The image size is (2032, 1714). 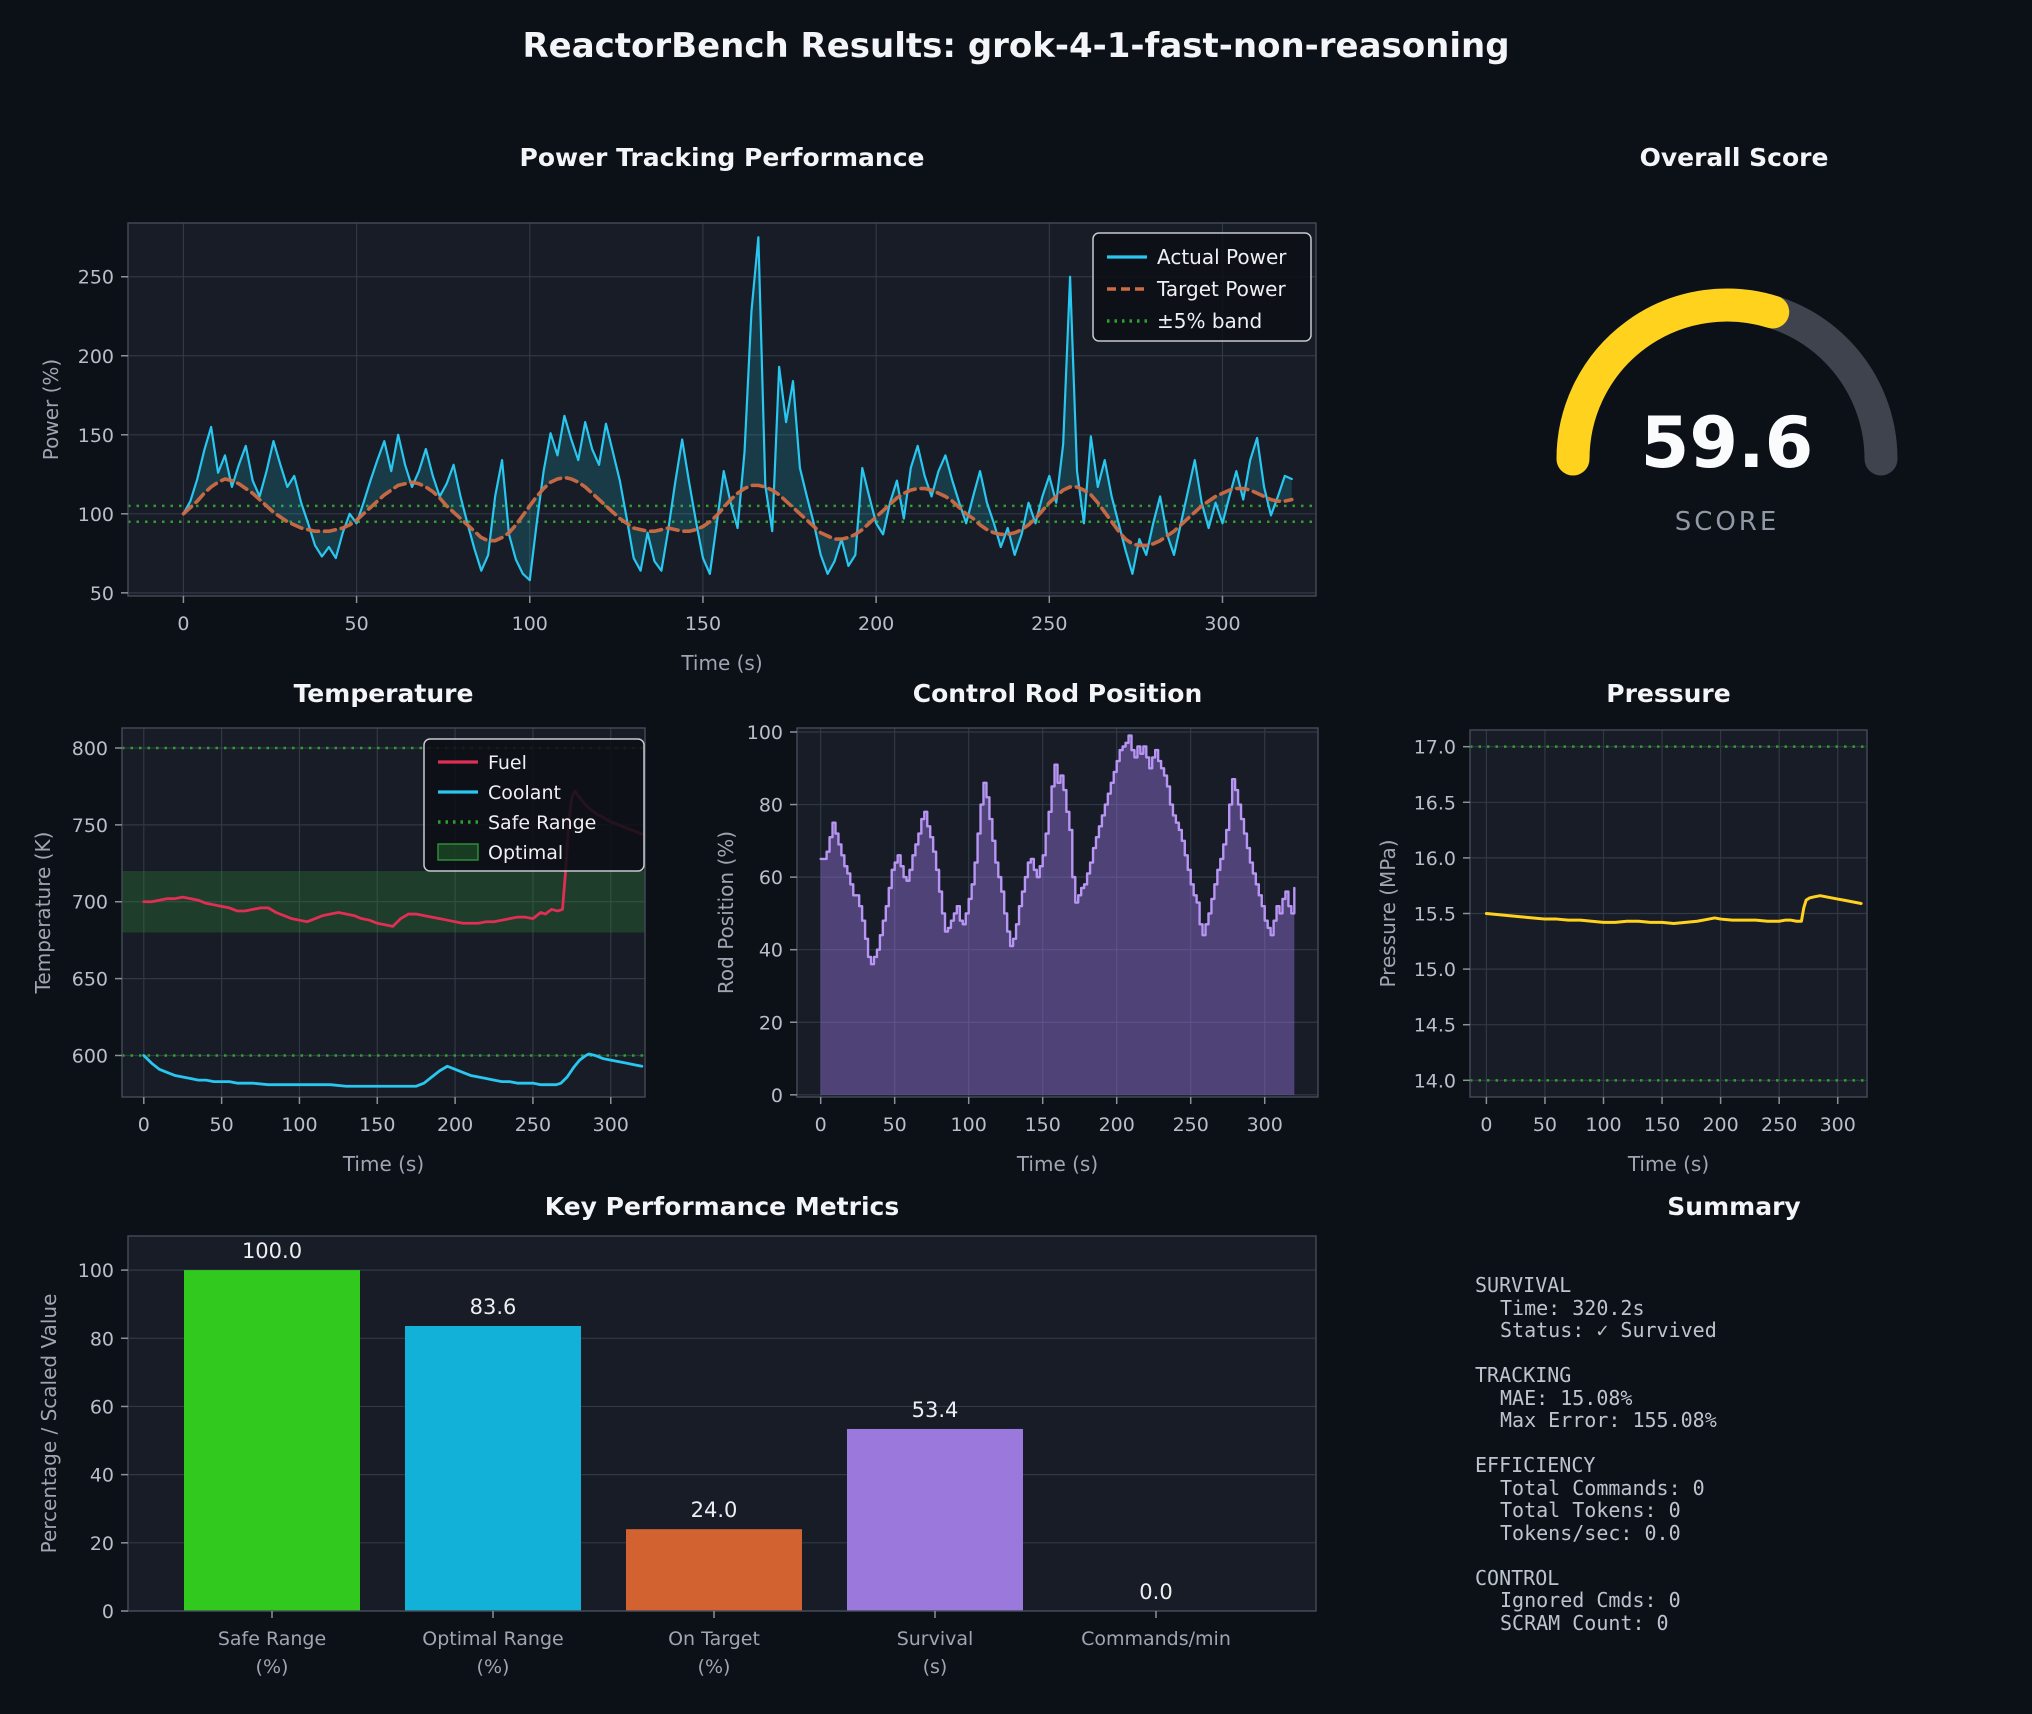 What do you see at coordinates (90, 1056) in the screenshot?
I see `svg-text: 600` at bounding box center [90, 1056].